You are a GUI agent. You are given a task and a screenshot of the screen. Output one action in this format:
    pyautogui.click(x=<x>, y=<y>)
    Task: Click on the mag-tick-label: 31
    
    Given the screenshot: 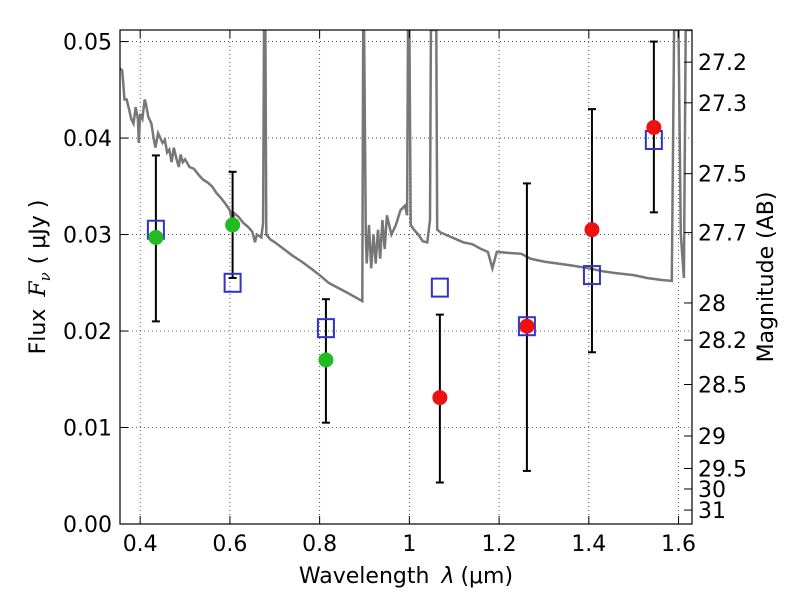 What is the action you would take?
    pyautogui.click(x=712, y=511)
    